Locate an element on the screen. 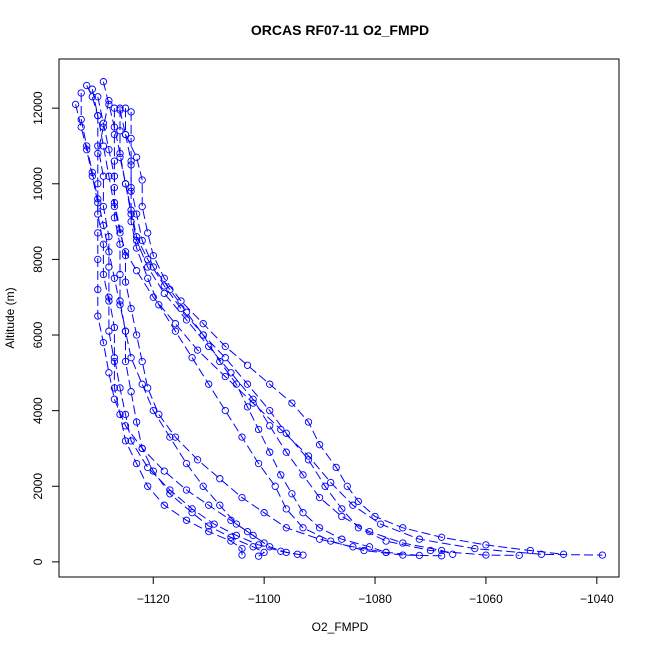 Image resolution: width=650 pixels, height=650 pixels. chart-title: ORCAS RF07-11 O2_FMPD is located at coordinates (340, 30).